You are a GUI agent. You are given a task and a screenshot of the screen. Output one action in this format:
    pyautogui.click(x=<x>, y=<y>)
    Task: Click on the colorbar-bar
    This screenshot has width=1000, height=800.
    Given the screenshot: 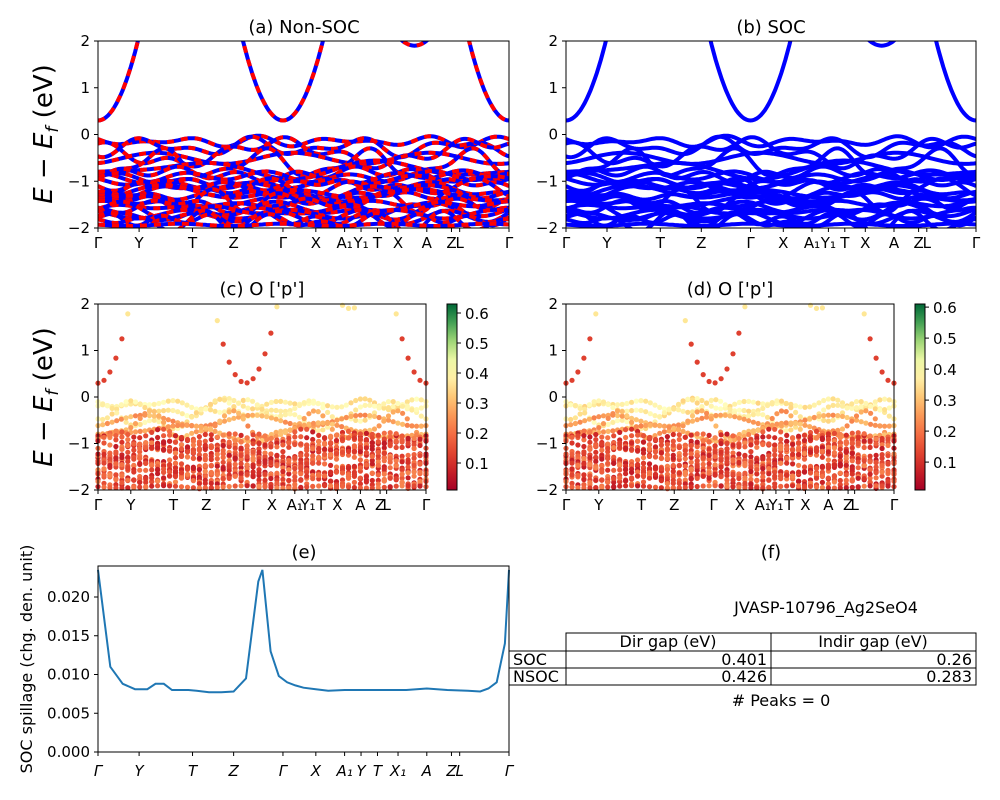 What is the action you would take?
    pyautogui.click(x=920, y=397)
    